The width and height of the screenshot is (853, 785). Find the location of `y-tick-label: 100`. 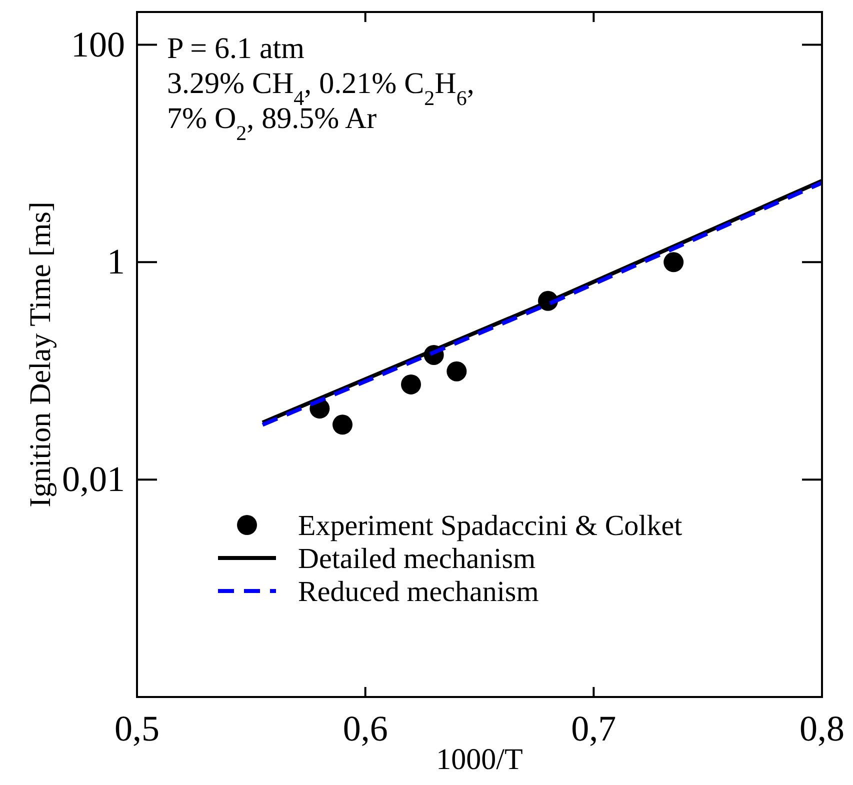

y-tick-label: 100 is located at coordinates (98, 44).